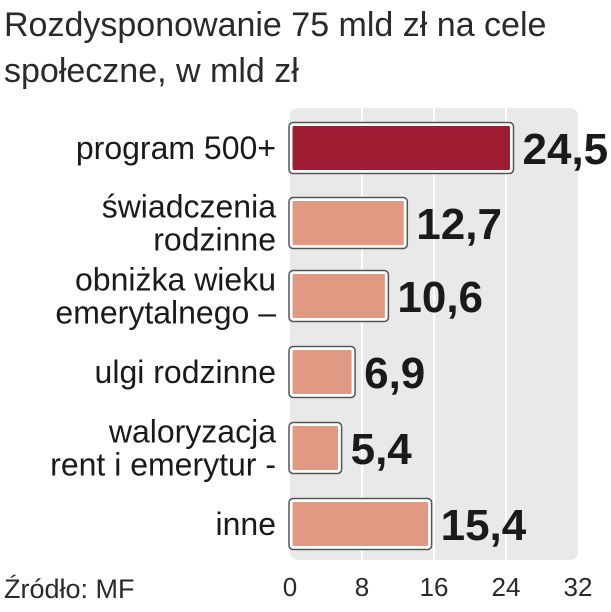  I want to click on category-label-4-1: rent i emerytur -, so click(163, 465).